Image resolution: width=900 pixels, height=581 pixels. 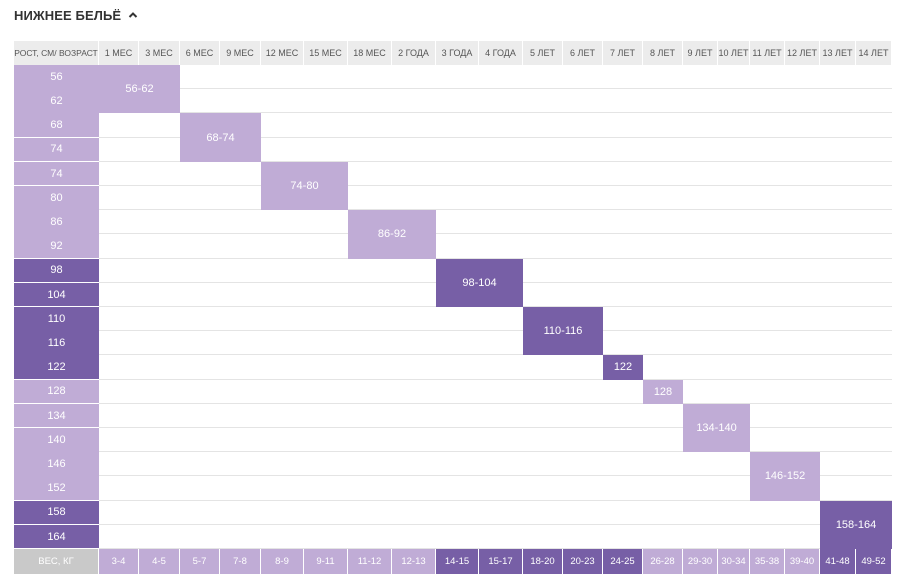 What do you see at coordinates (133, 15) in the screenshot?
I see `chevron-up-icon` at bounding box center [133, 15].